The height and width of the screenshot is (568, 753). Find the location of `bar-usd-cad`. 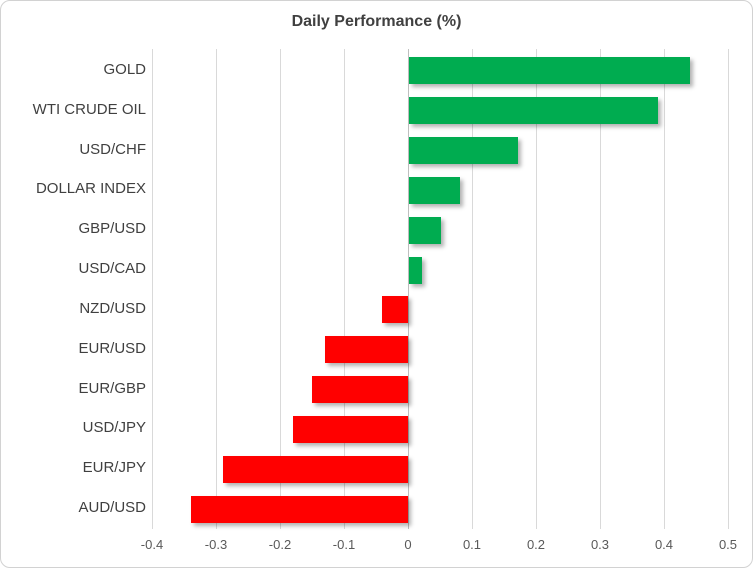

bar-usd-cad is located at coordinates (415, 270).